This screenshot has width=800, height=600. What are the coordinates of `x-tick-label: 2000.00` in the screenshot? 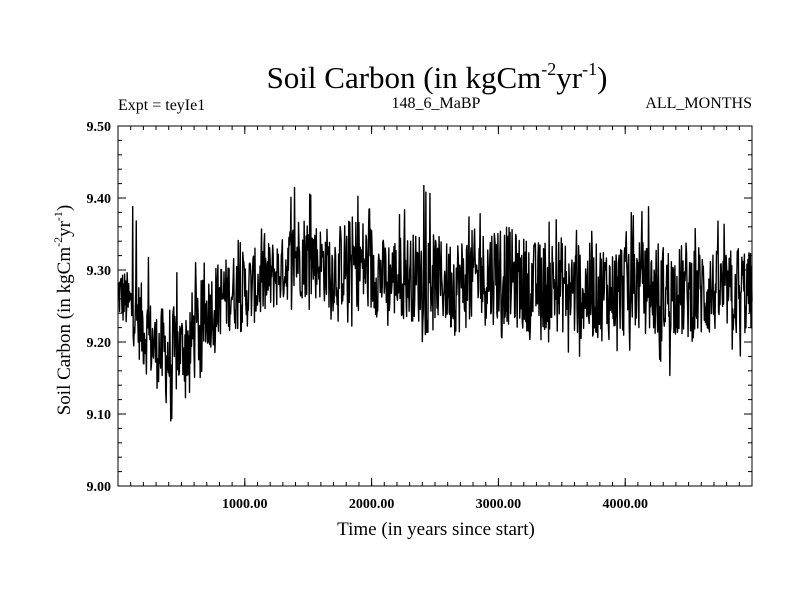 It's located at (372, 504).